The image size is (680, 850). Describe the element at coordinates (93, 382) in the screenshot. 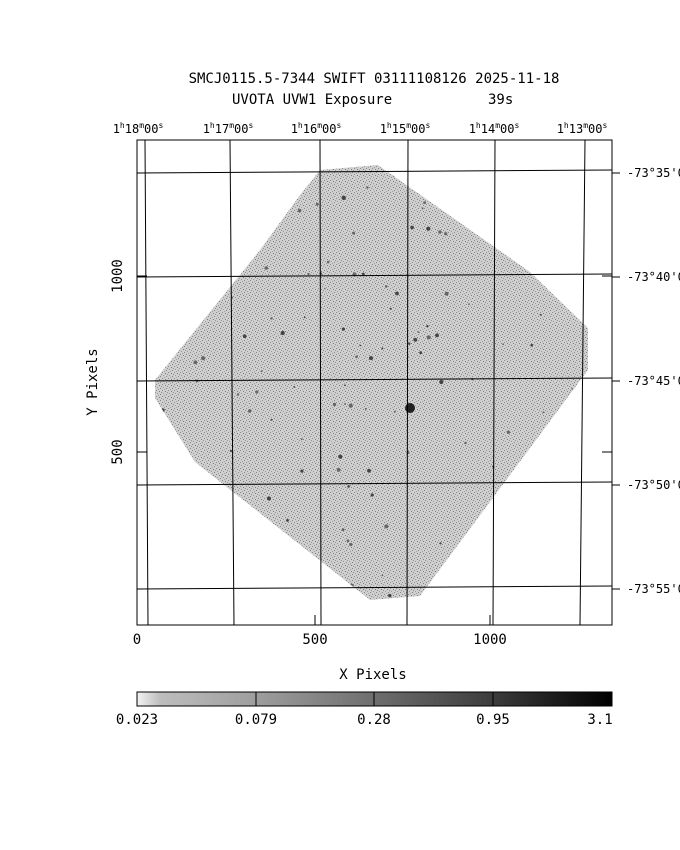

I see `y-axis-label: Y Pixels` at that location.